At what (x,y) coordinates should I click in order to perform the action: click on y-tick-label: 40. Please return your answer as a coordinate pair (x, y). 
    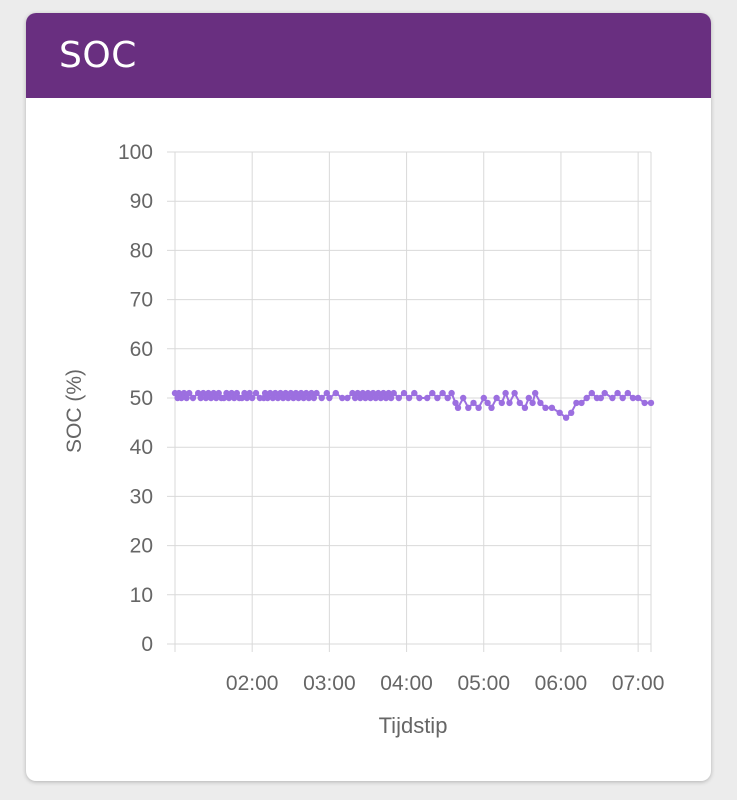
    Looking at the image, I should click on (141, 447).